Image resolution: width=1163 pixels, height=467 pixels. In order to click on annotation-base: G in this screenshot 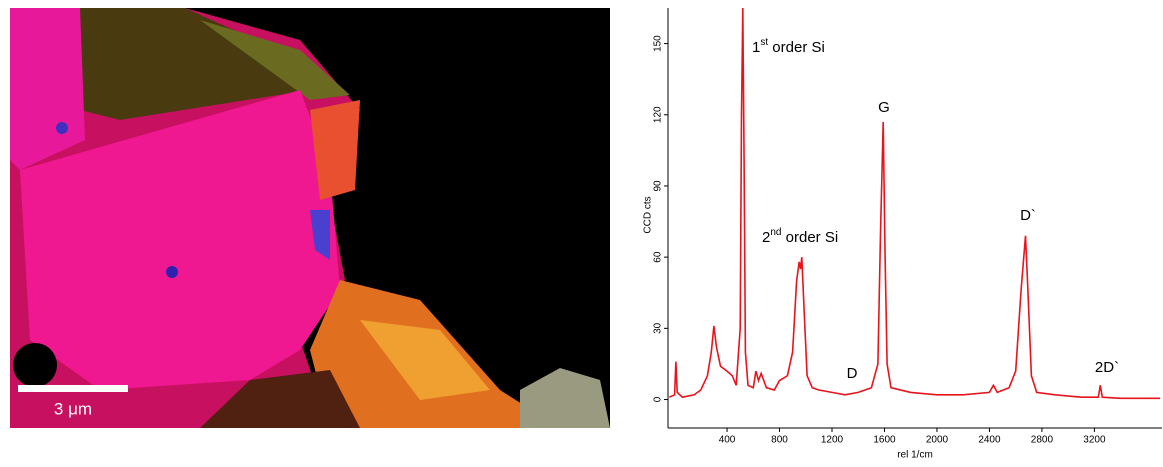, I will do `click(884, 107)`.